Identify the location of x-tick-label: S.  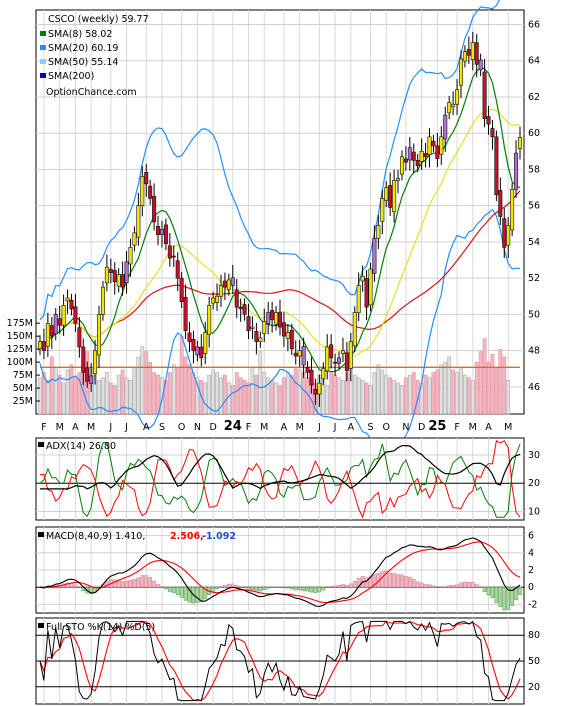
(370, 427).